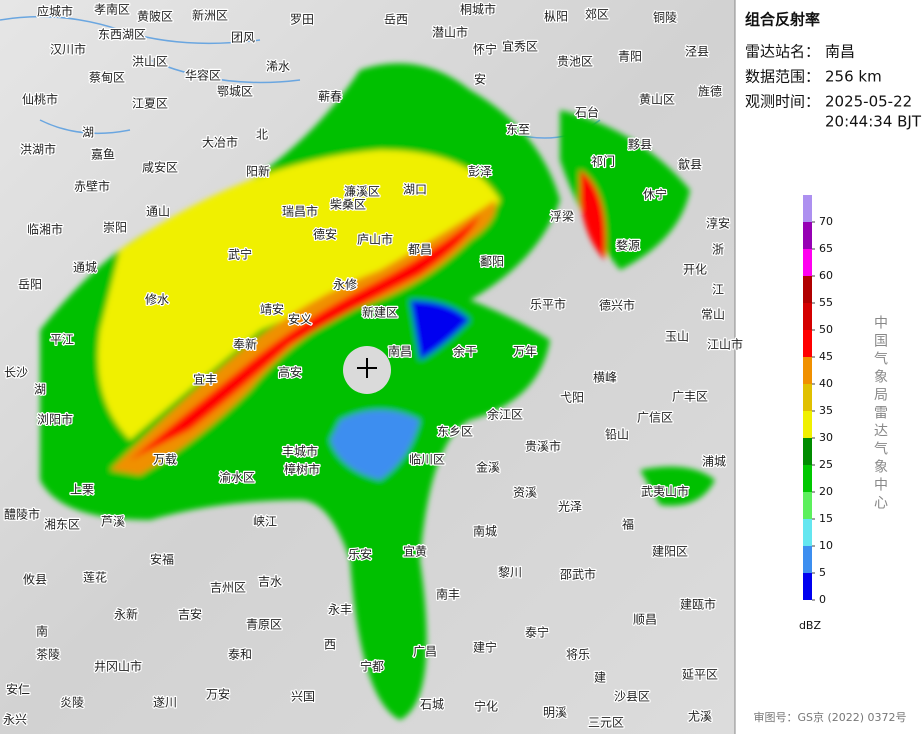  Describe the element at coordinates (270, 582) in the screenshot. I see `place-label: 吉水` at that location.